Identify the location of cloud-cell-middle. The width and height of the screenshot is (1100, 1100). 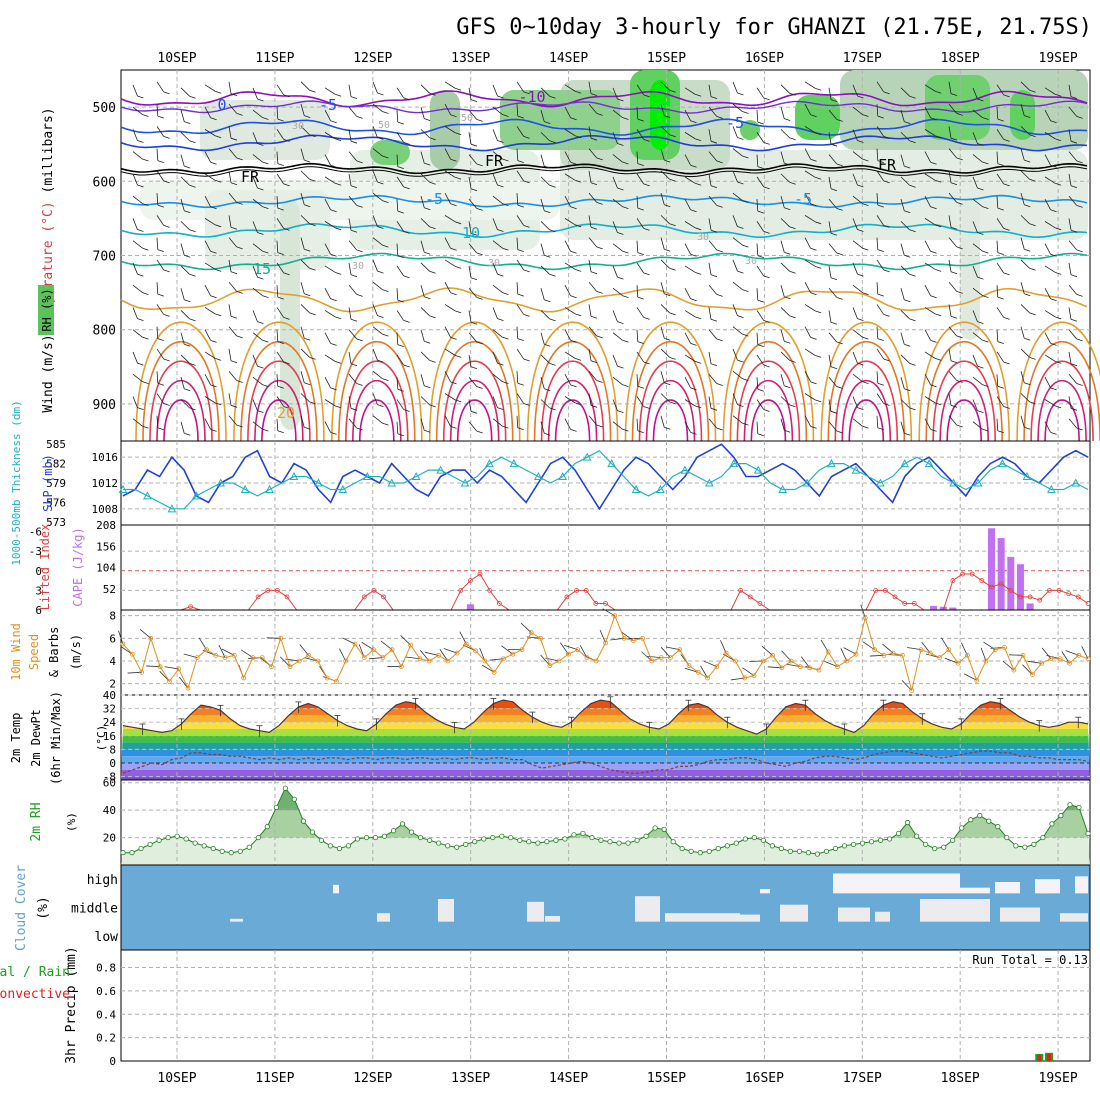
(854, 914).